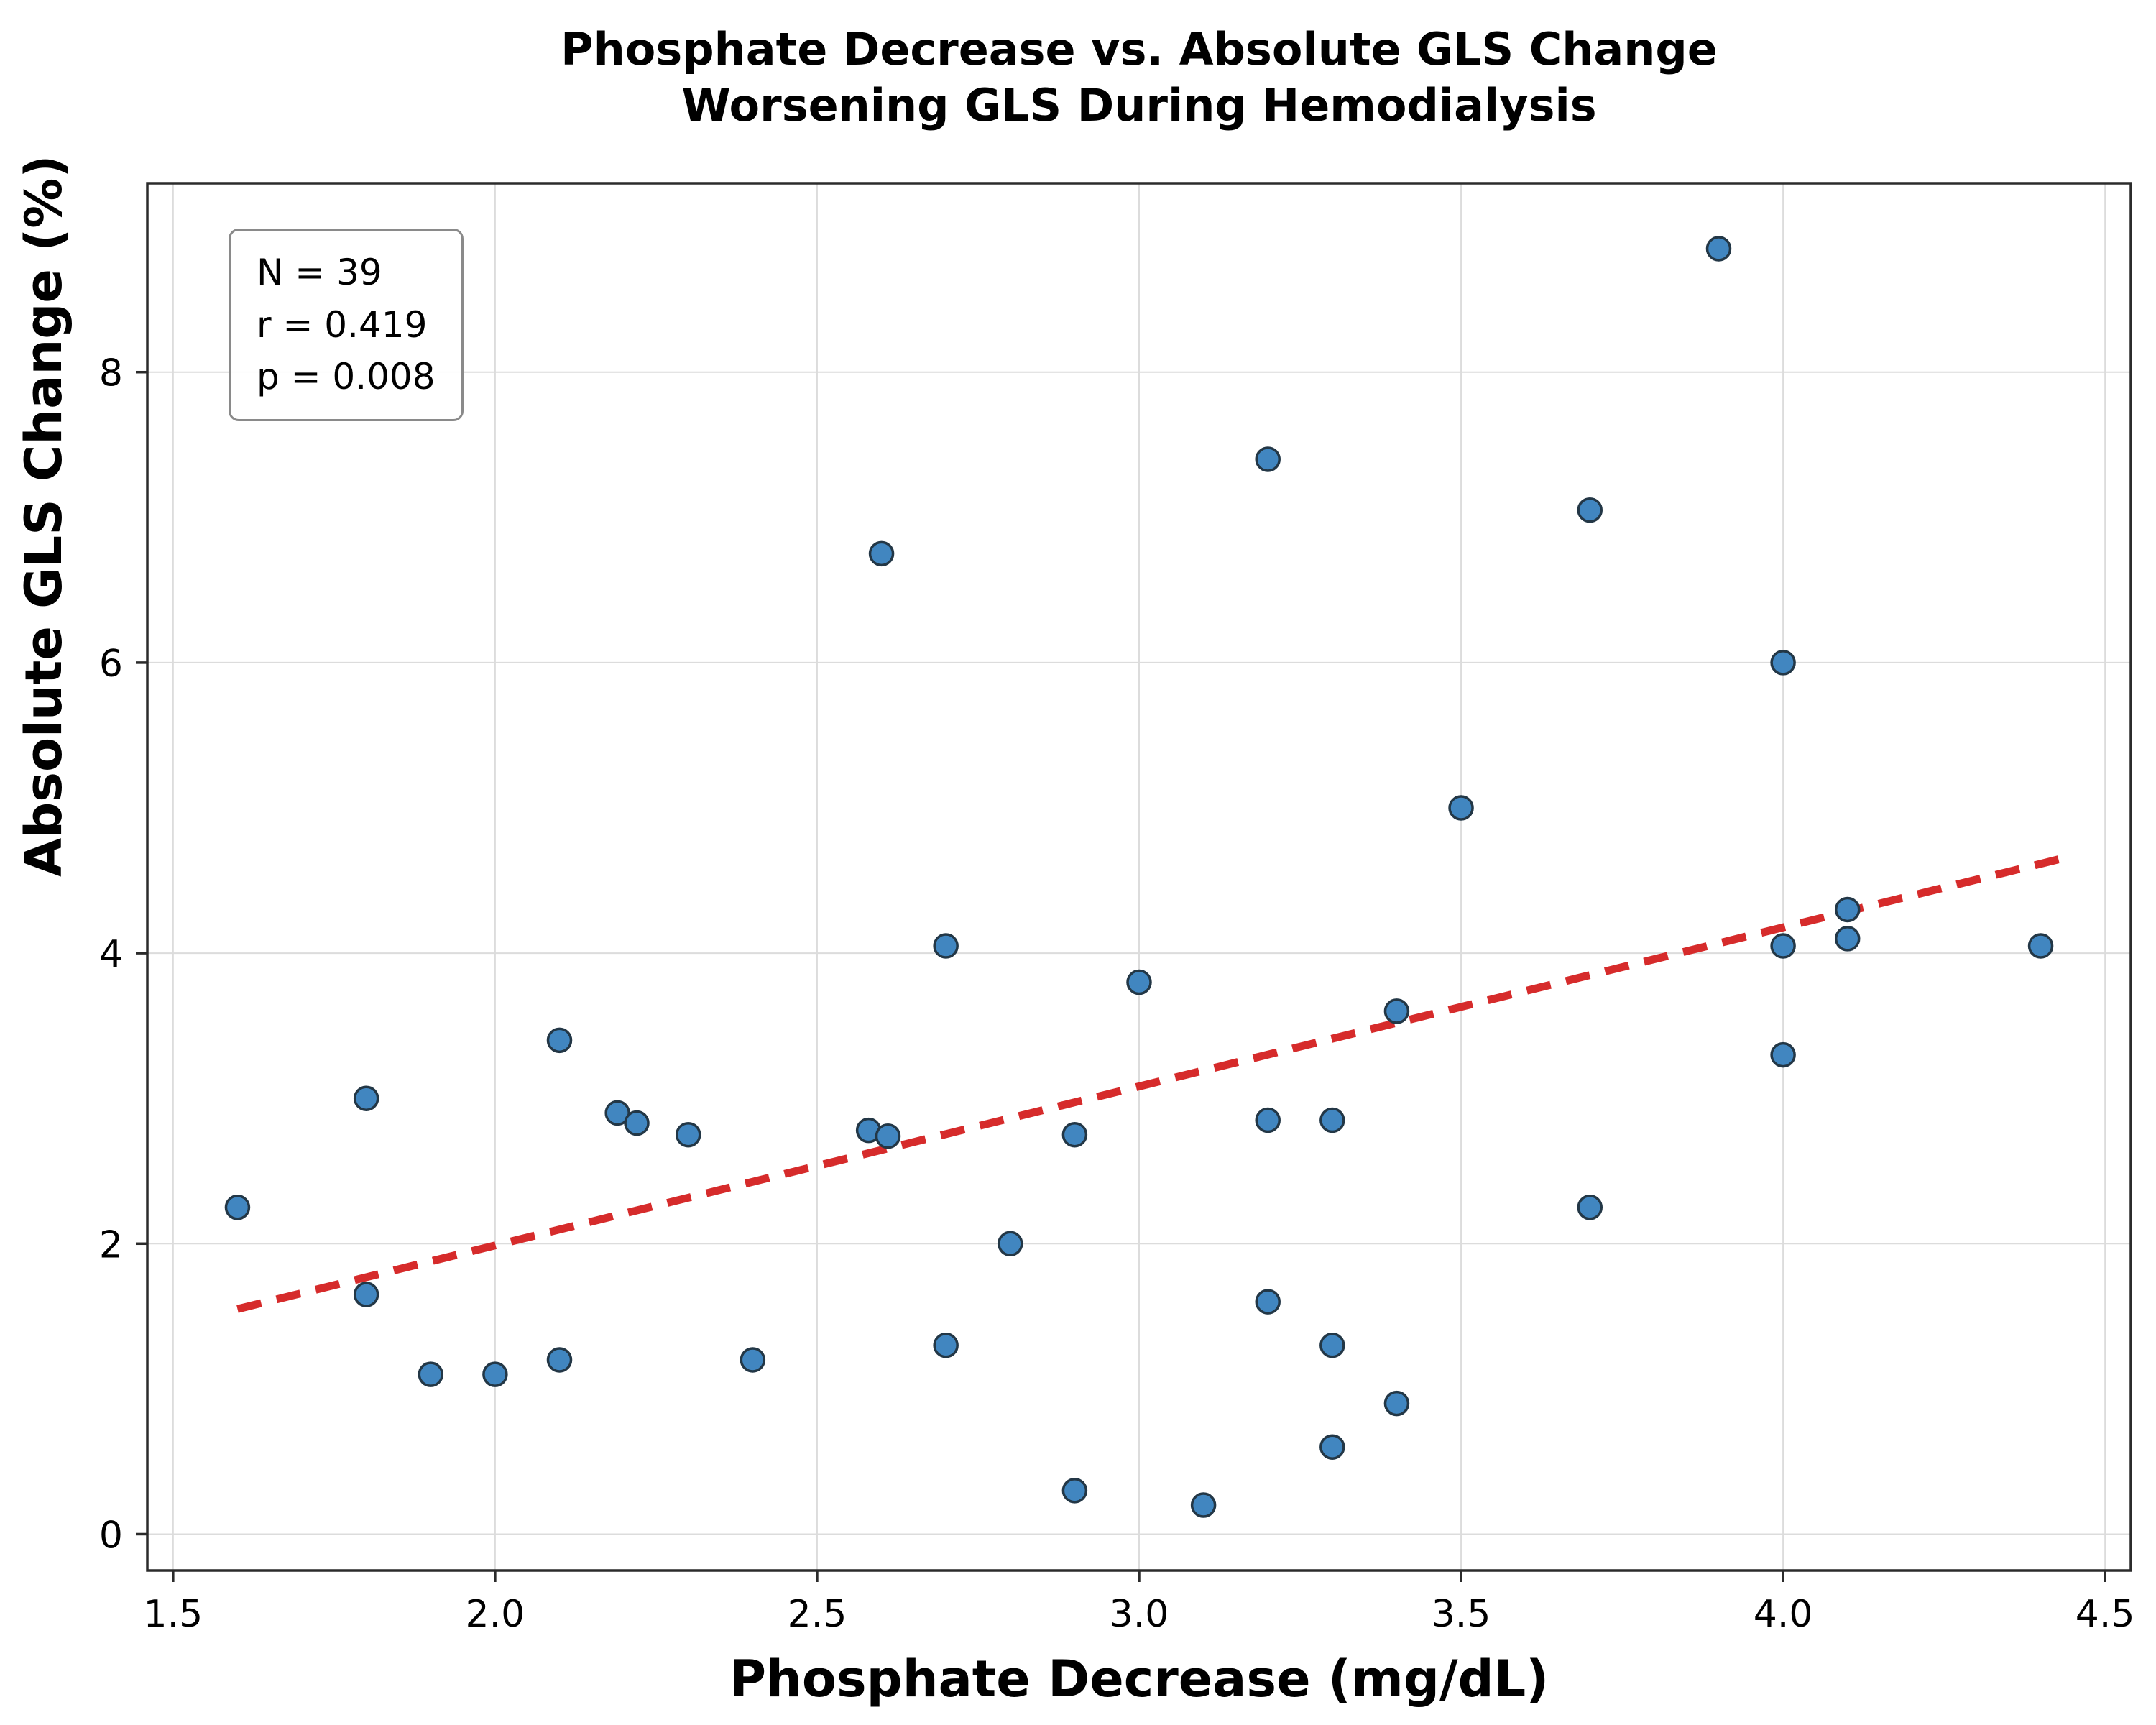  Describe the element at coordinates (111, 664) in the screenshot. I see `y-tick-label: 6` at that location.